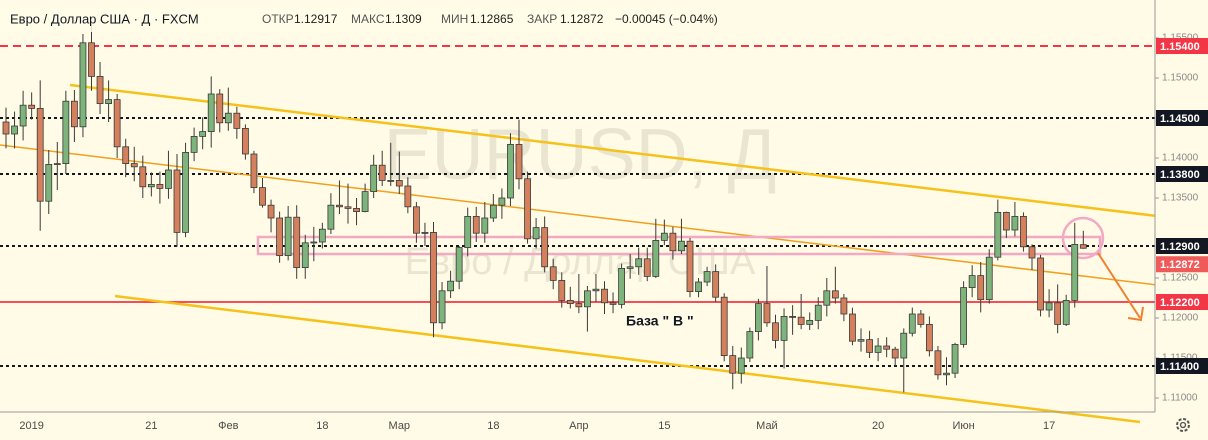 The image size is (1208, 440). I want to click on level-label: 1.12200, so click(1180, 303).